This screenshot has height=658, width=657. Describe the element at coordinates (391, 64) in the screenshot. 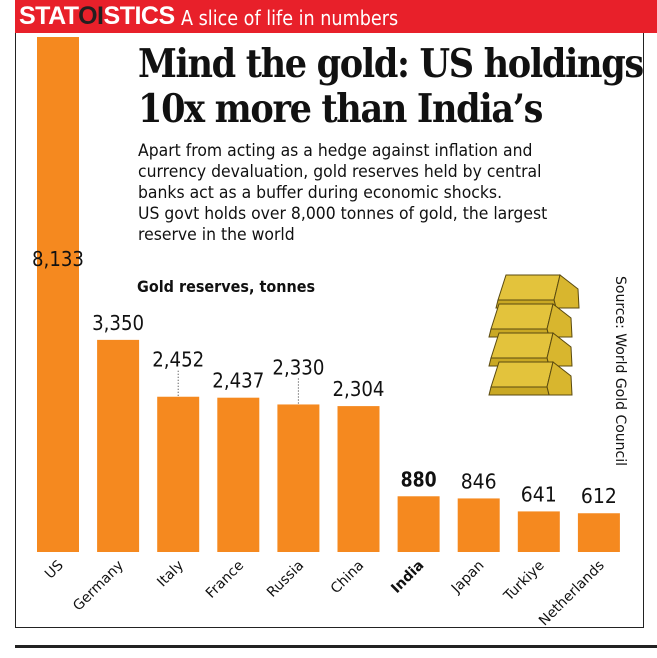

I see `headline-line-1: Mind the gold: US holdings` at that location.